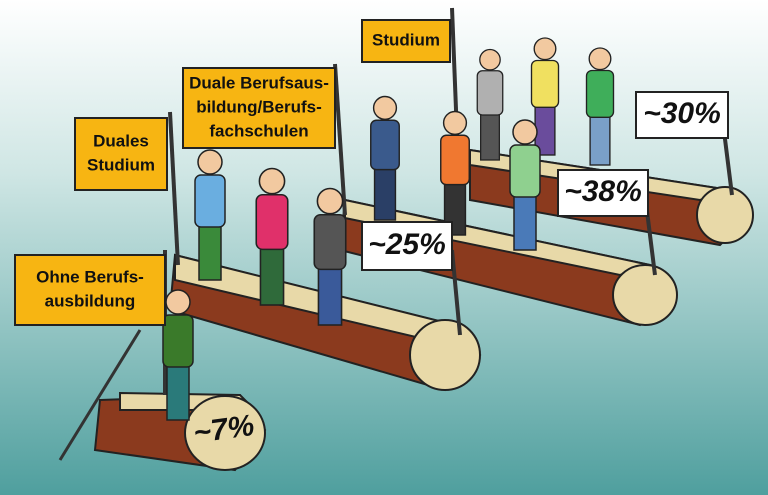 The image size is (768, 495). Describe the element at coordinates (180, 431) in the screenshot. I see `log` at that location.